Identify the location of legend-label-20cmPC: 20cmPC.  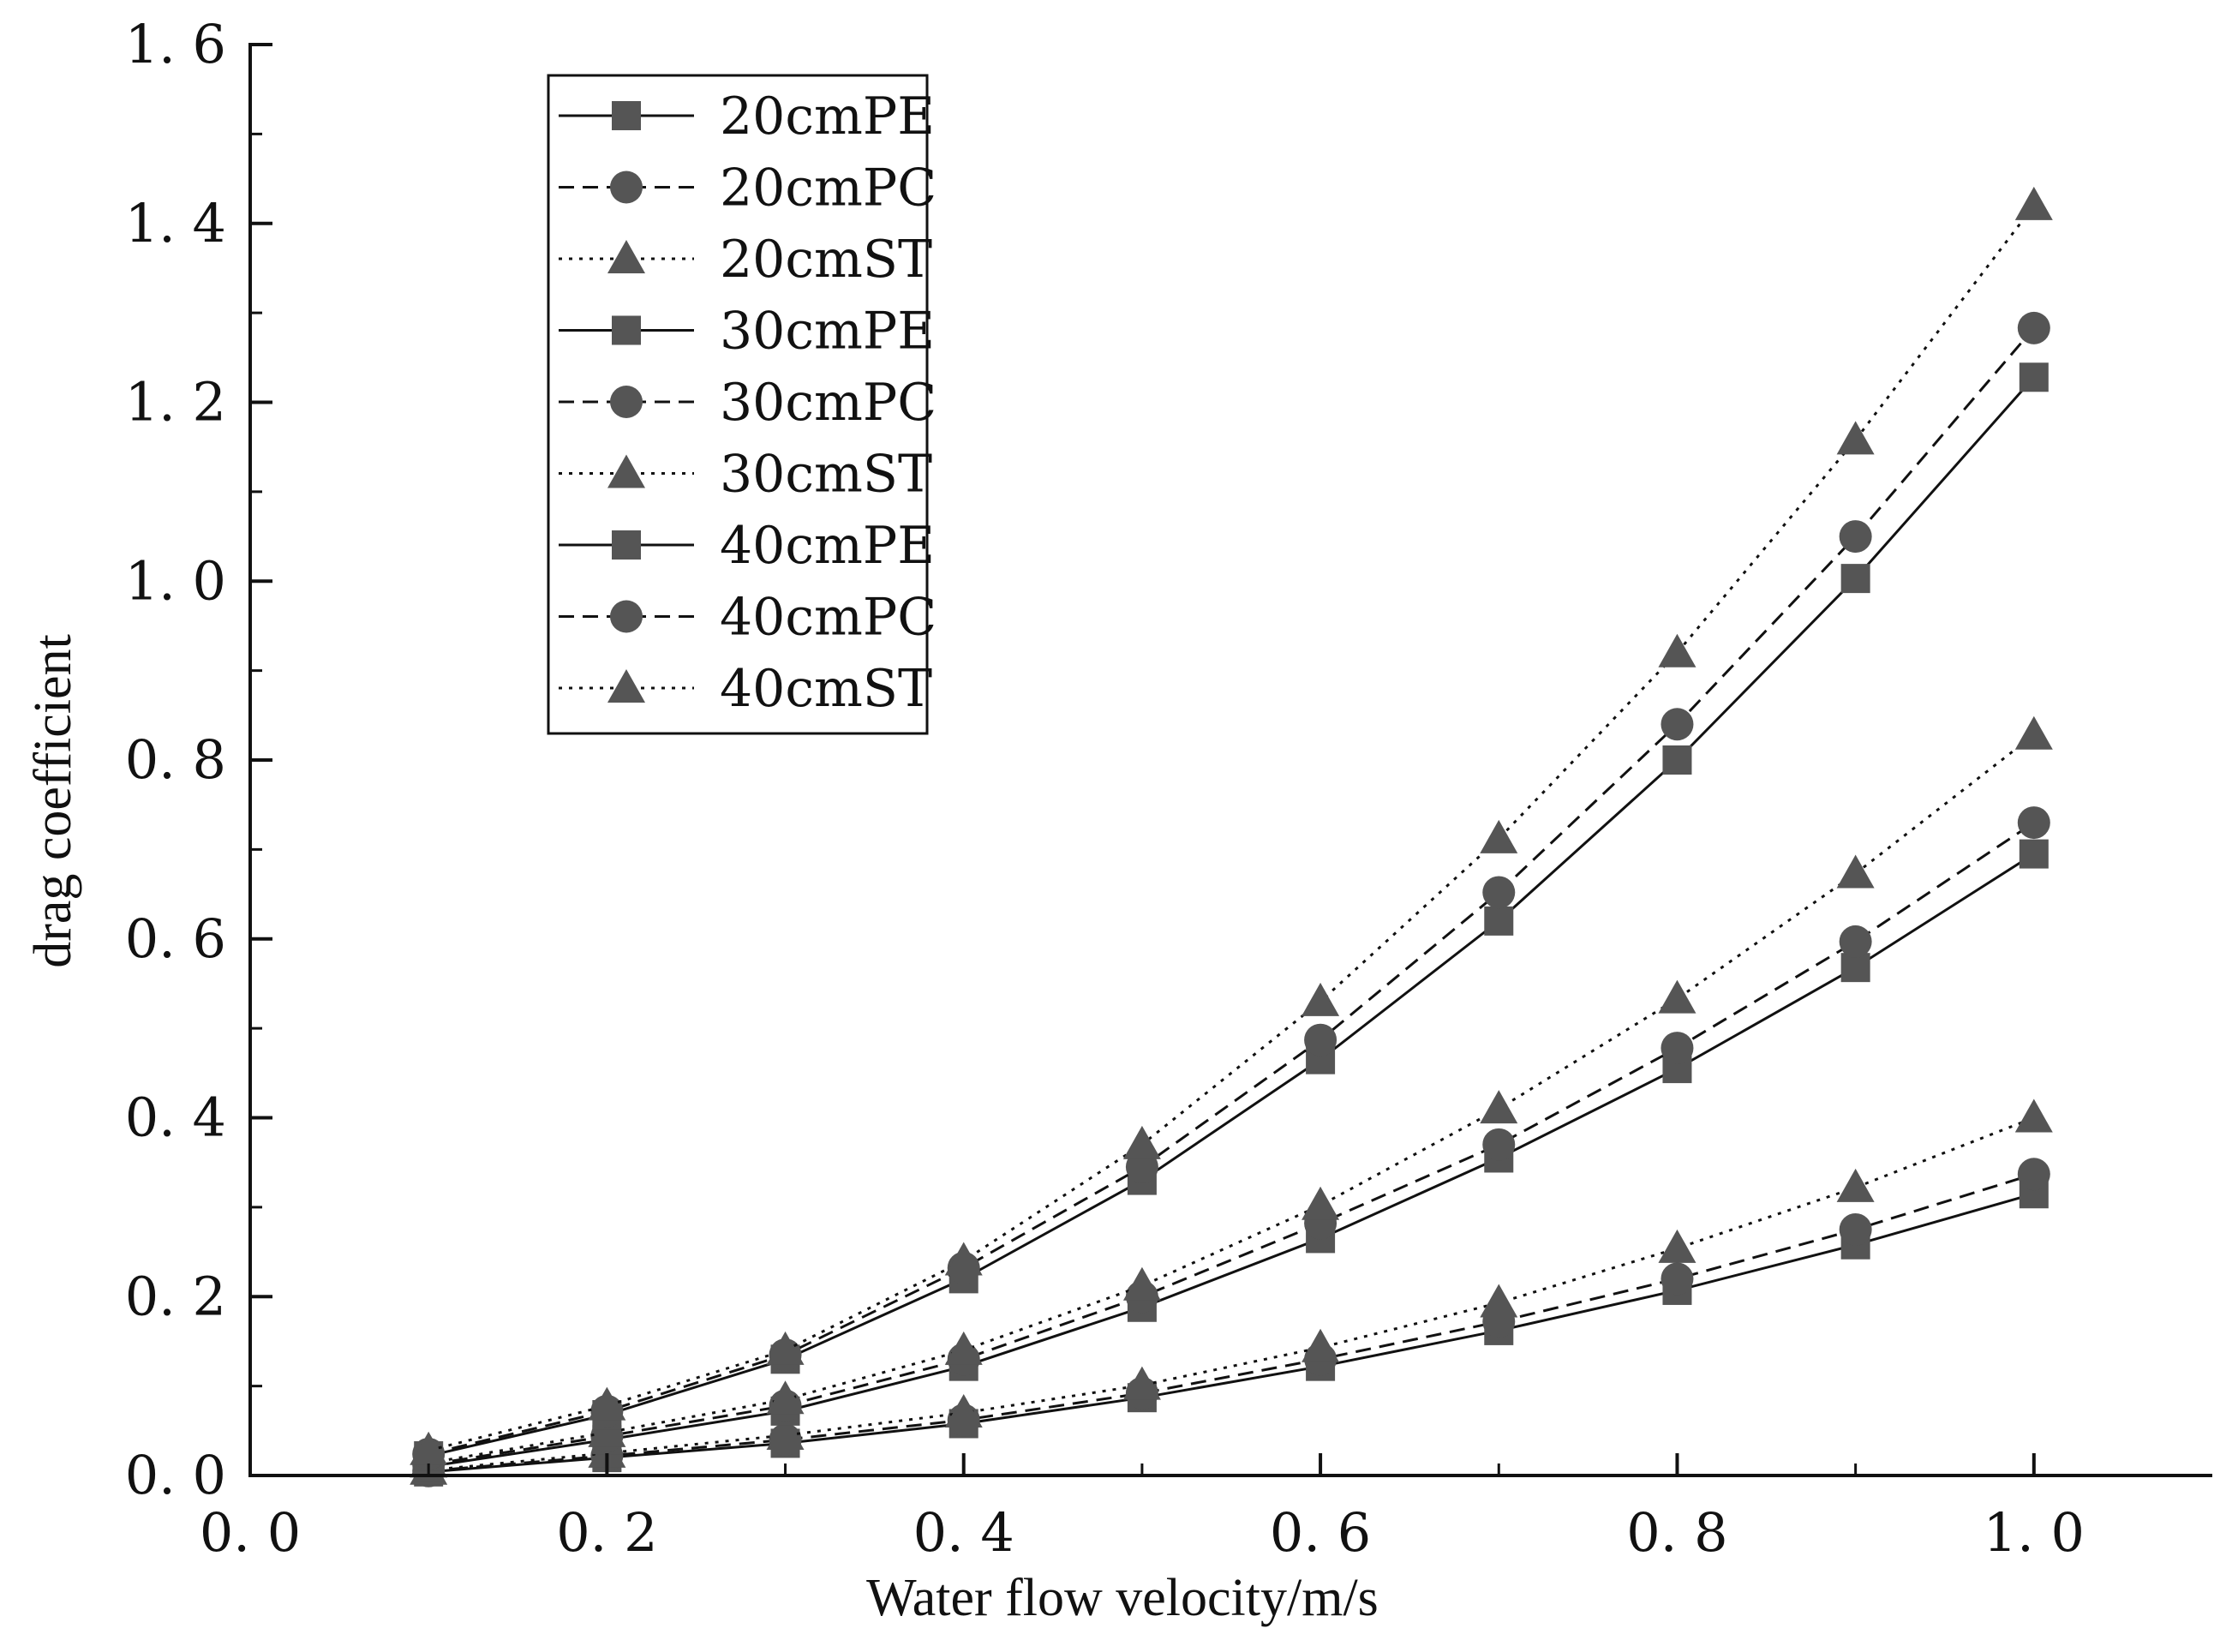
(828, 188).